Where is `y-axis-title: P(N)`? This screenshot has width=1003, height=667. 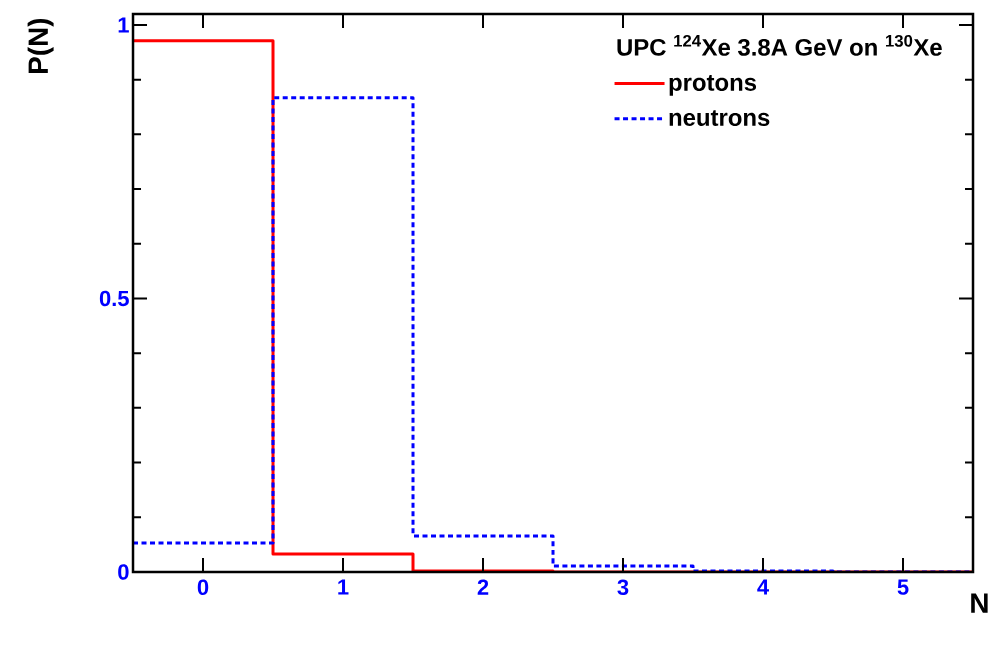 y-axis-title: P(N) is located at coordinates (40, 45).